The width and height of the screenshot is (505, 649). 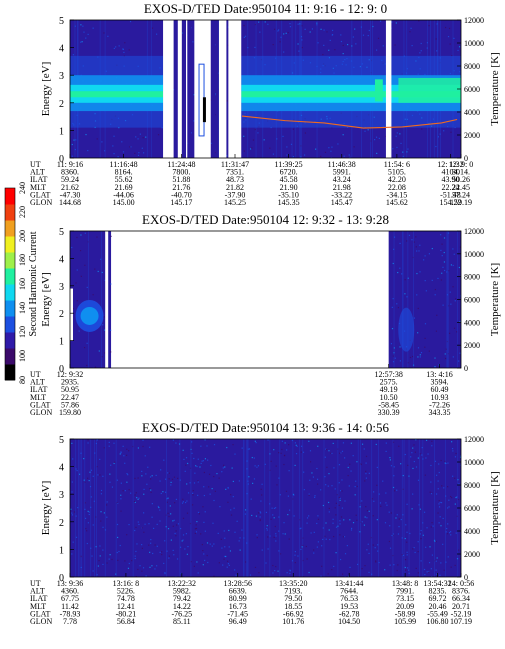 I want to click on ephemeris-value: 13:28:56, so click(x=238, y=583).